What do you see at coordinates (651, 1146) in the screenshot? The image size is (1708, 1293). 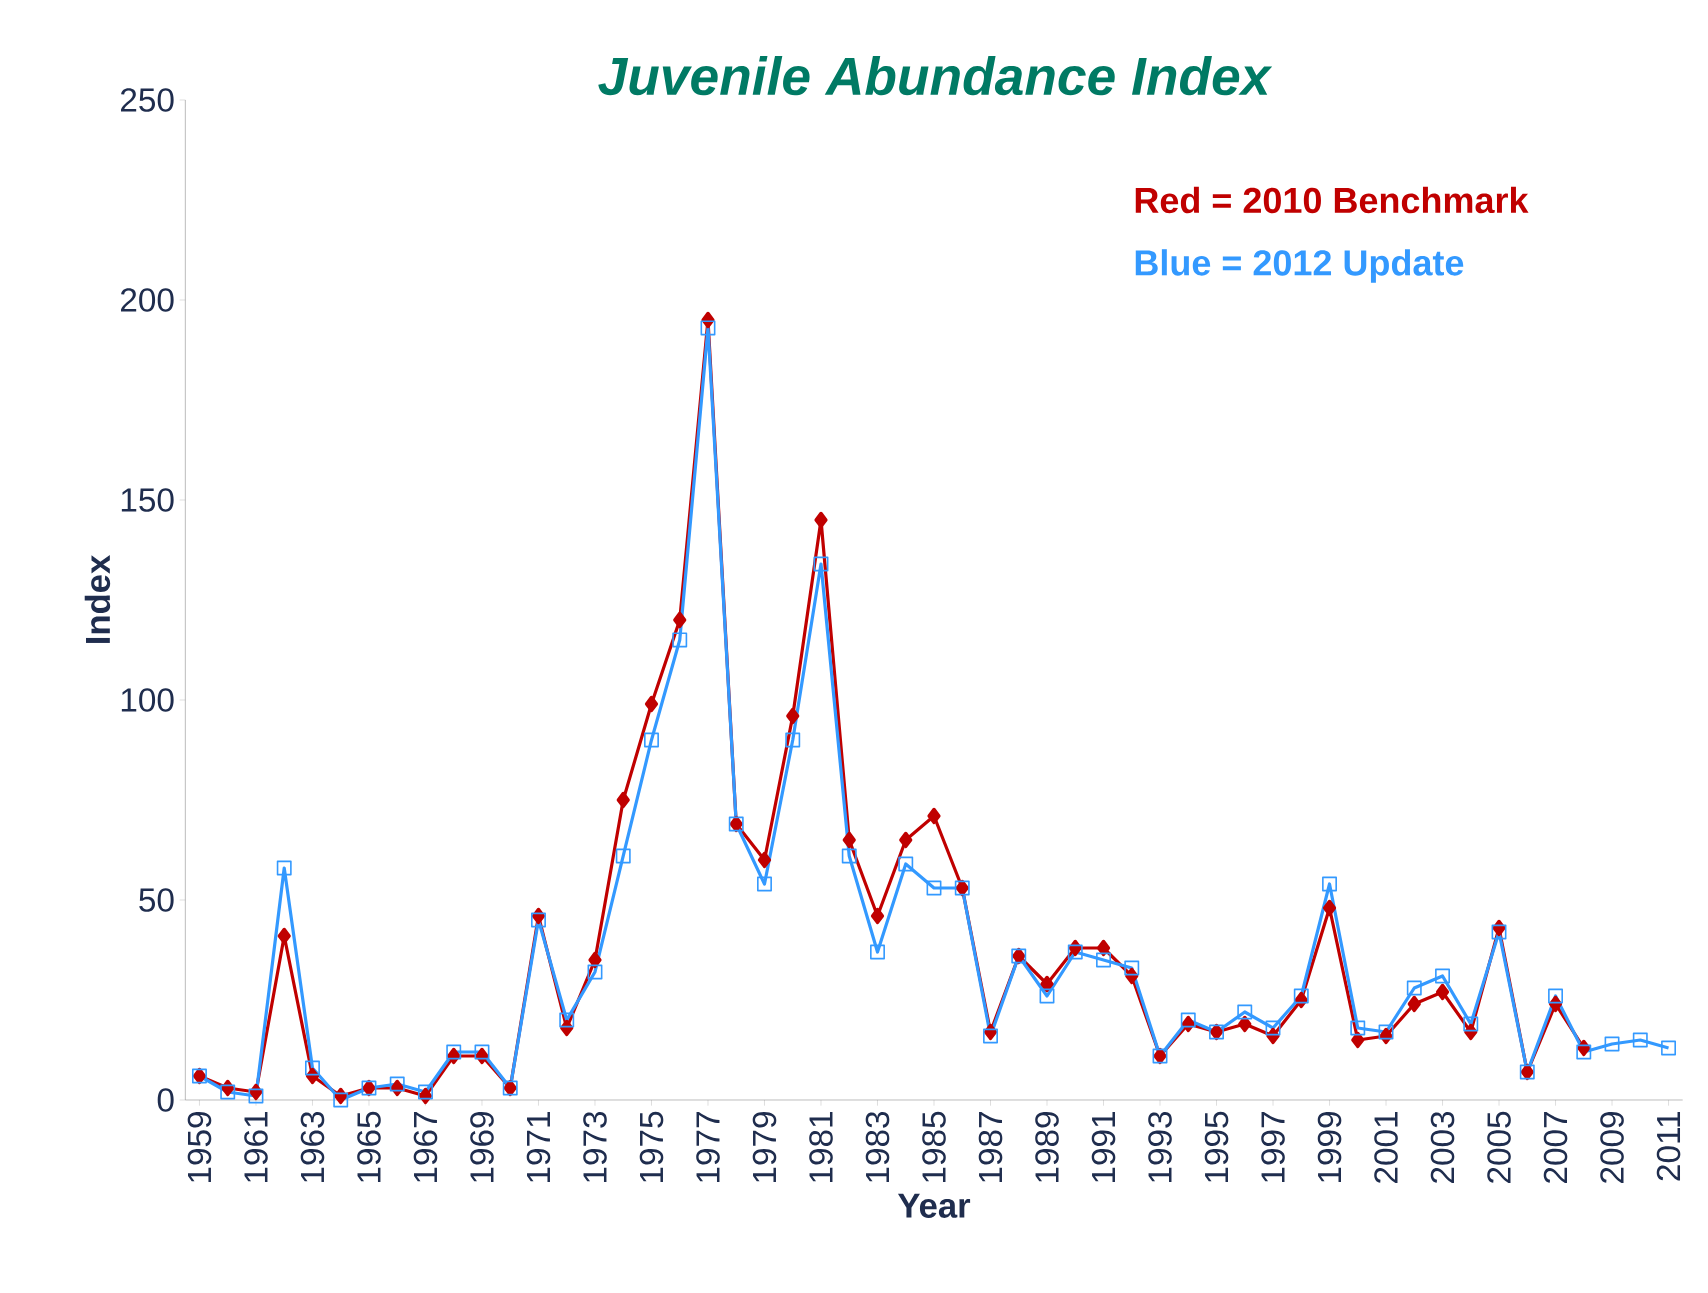 I see `x-tick-label: 1975` at bounding box center [651, 1146].